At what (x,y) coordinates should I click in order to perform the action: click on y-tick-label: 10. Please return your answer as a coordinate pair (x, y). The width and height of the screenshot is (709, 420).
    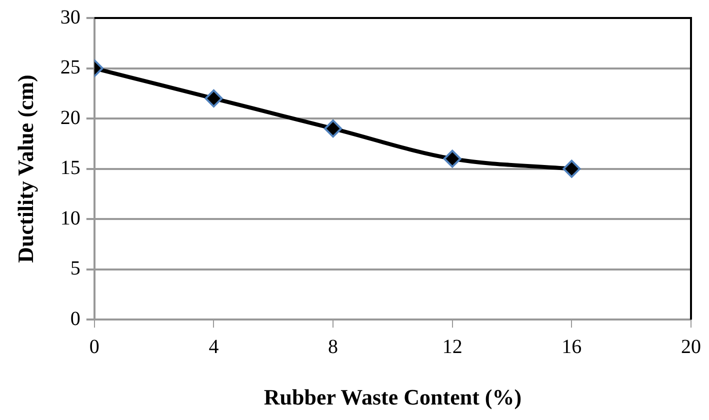
    Looking at the image, I should click on (70, 218).